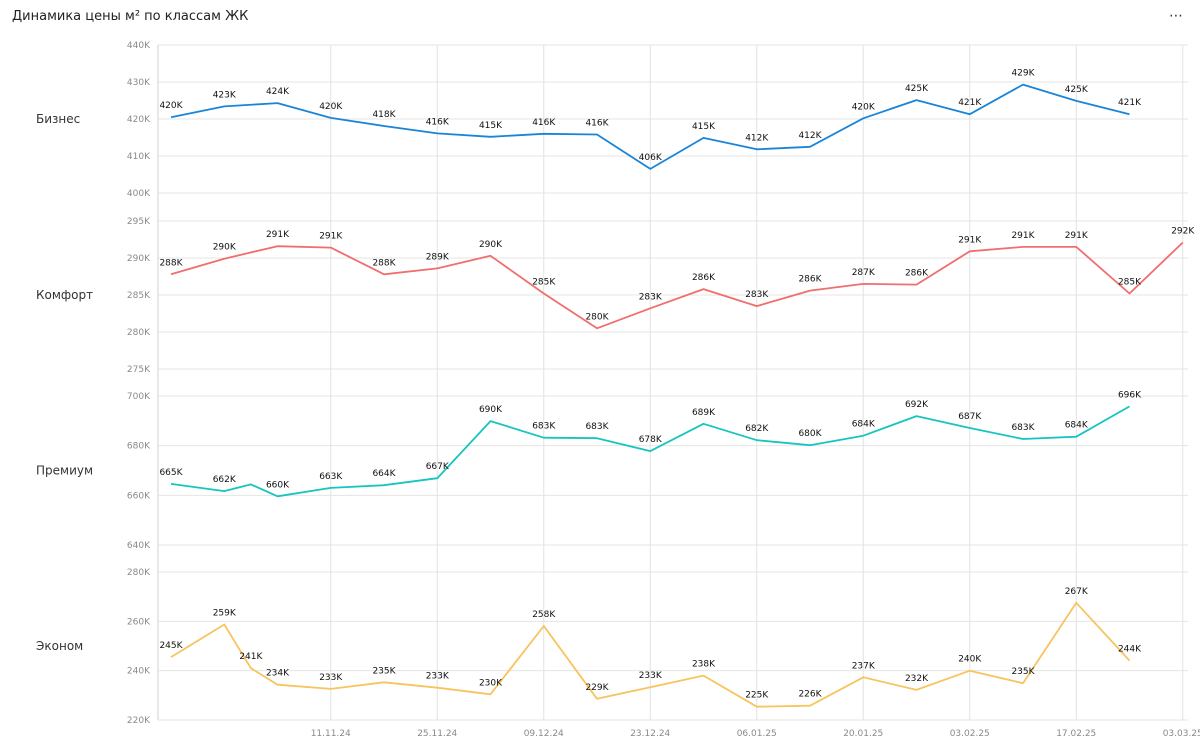 This screenshot has height=750, width=1200. Describe the element at coordinates (650, 734) in the screenshot. I see `x-tick-label: 23.12.24` at that location.